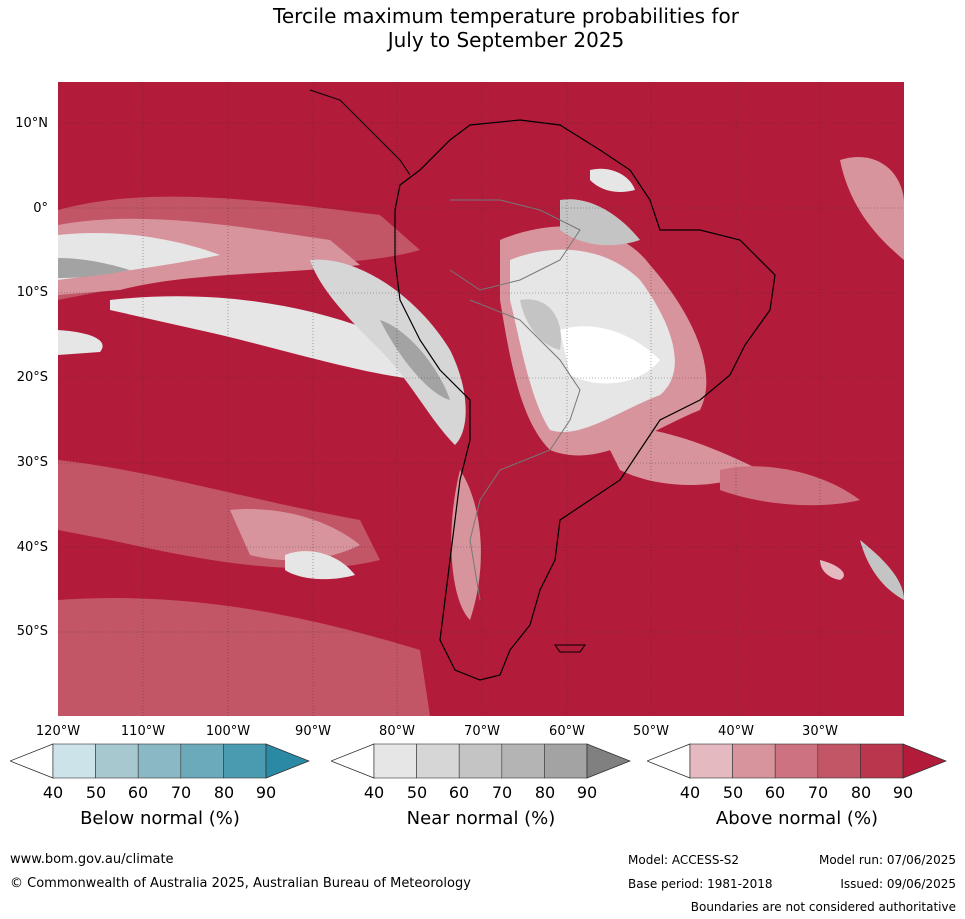 This screenshot has width=965, height=919. Describe the element at coordinates (32, 462) in the screenshot. I see `lat-label: 30°S` at that location.